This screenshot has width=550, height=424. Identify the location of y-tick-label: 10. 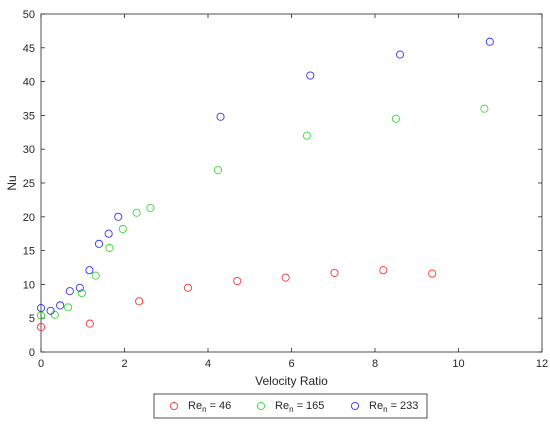
(29, 285).